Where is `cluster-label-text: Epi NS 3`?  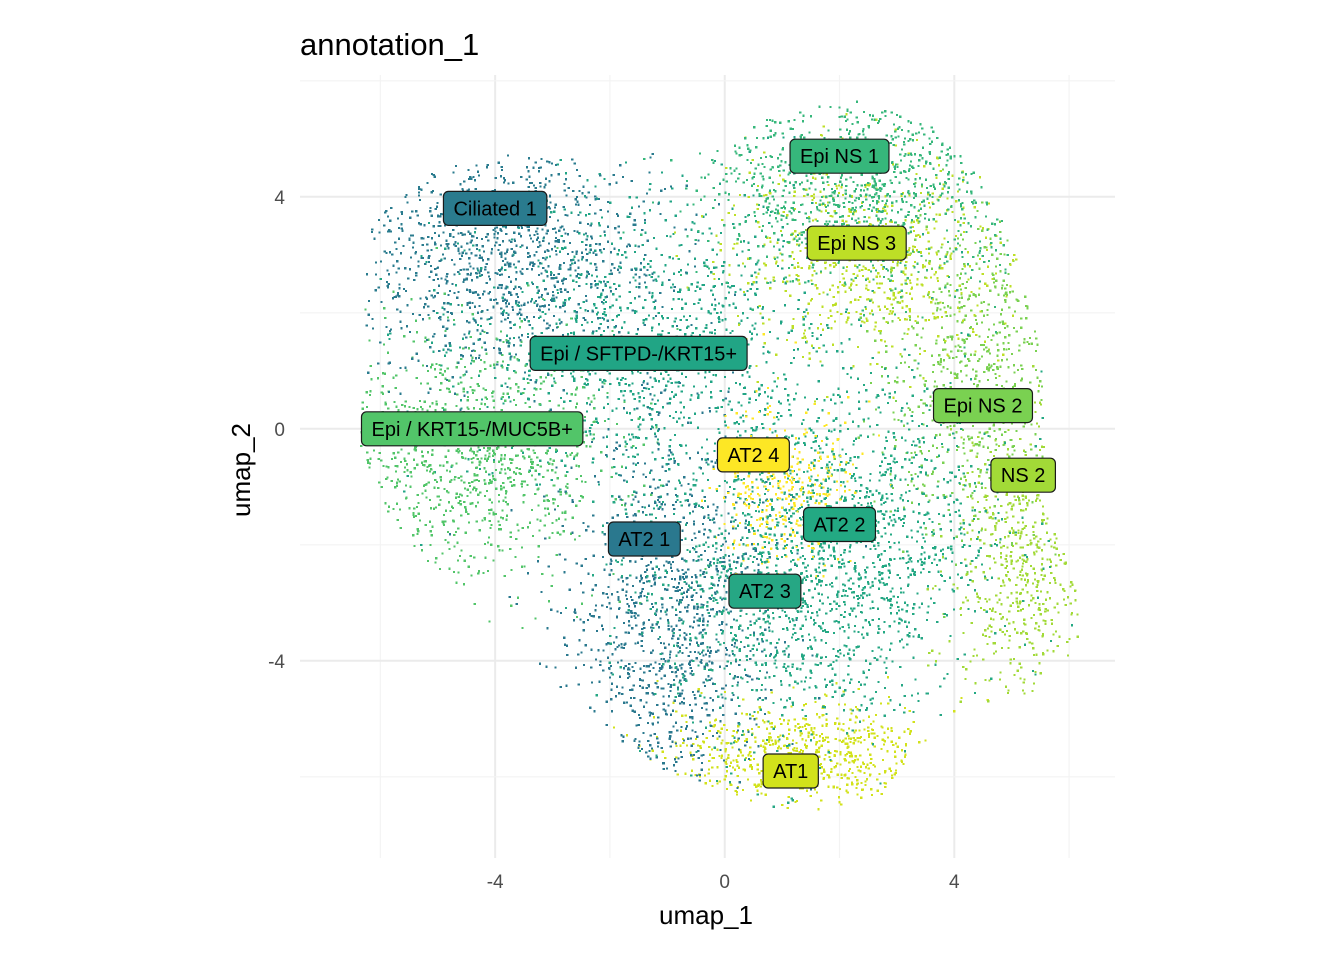 cluster-label-text: Epi NS 3 is located at coordinates (856, 244).